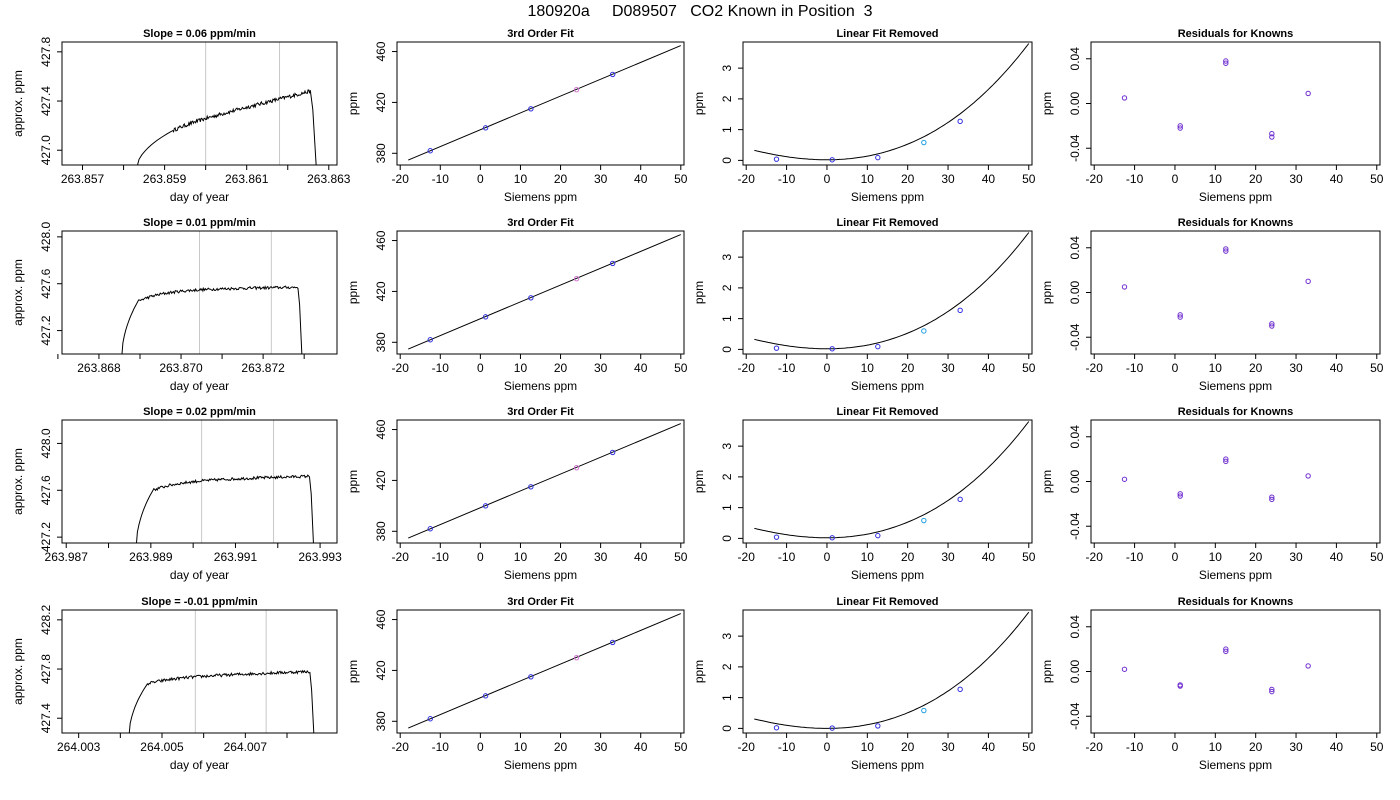 This screenshot has height=800, width=1400. What do you see at coordinates (727, 318) in the screenshot?
I see `y-tick-label: 1` at bounding box center [727, 318].